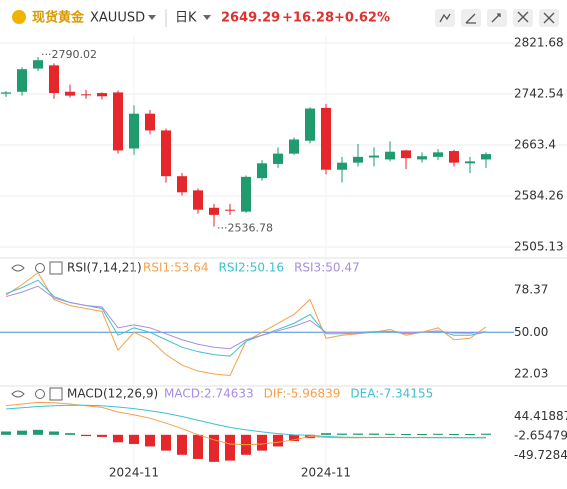 The image size is (567, 489). What do you see at coordinates (539, 42) in the screenshot?
I see `y-tick-label: 2821.68` at bounding box center [539, 42].